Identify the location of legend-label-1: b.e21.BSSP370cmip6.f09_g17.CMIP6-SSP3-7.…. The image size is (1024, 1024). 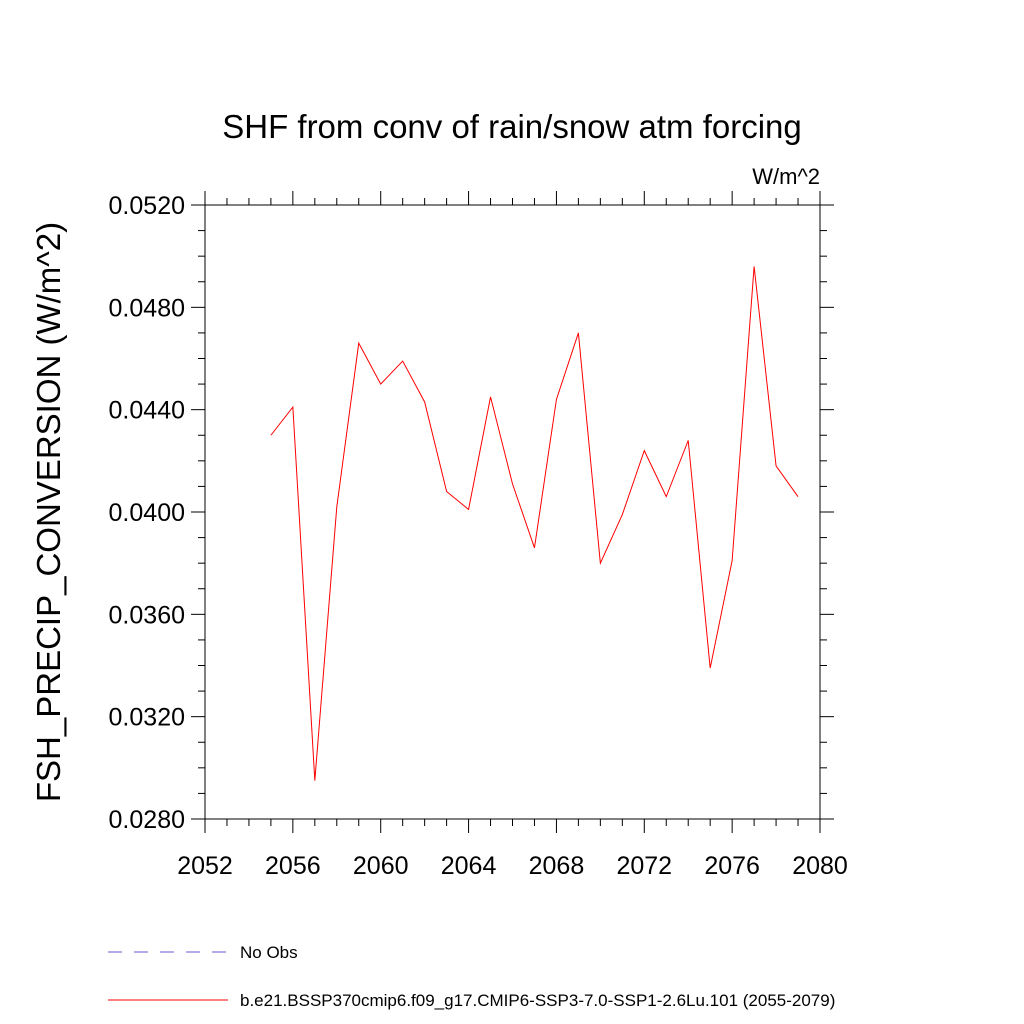
(537, 1000).